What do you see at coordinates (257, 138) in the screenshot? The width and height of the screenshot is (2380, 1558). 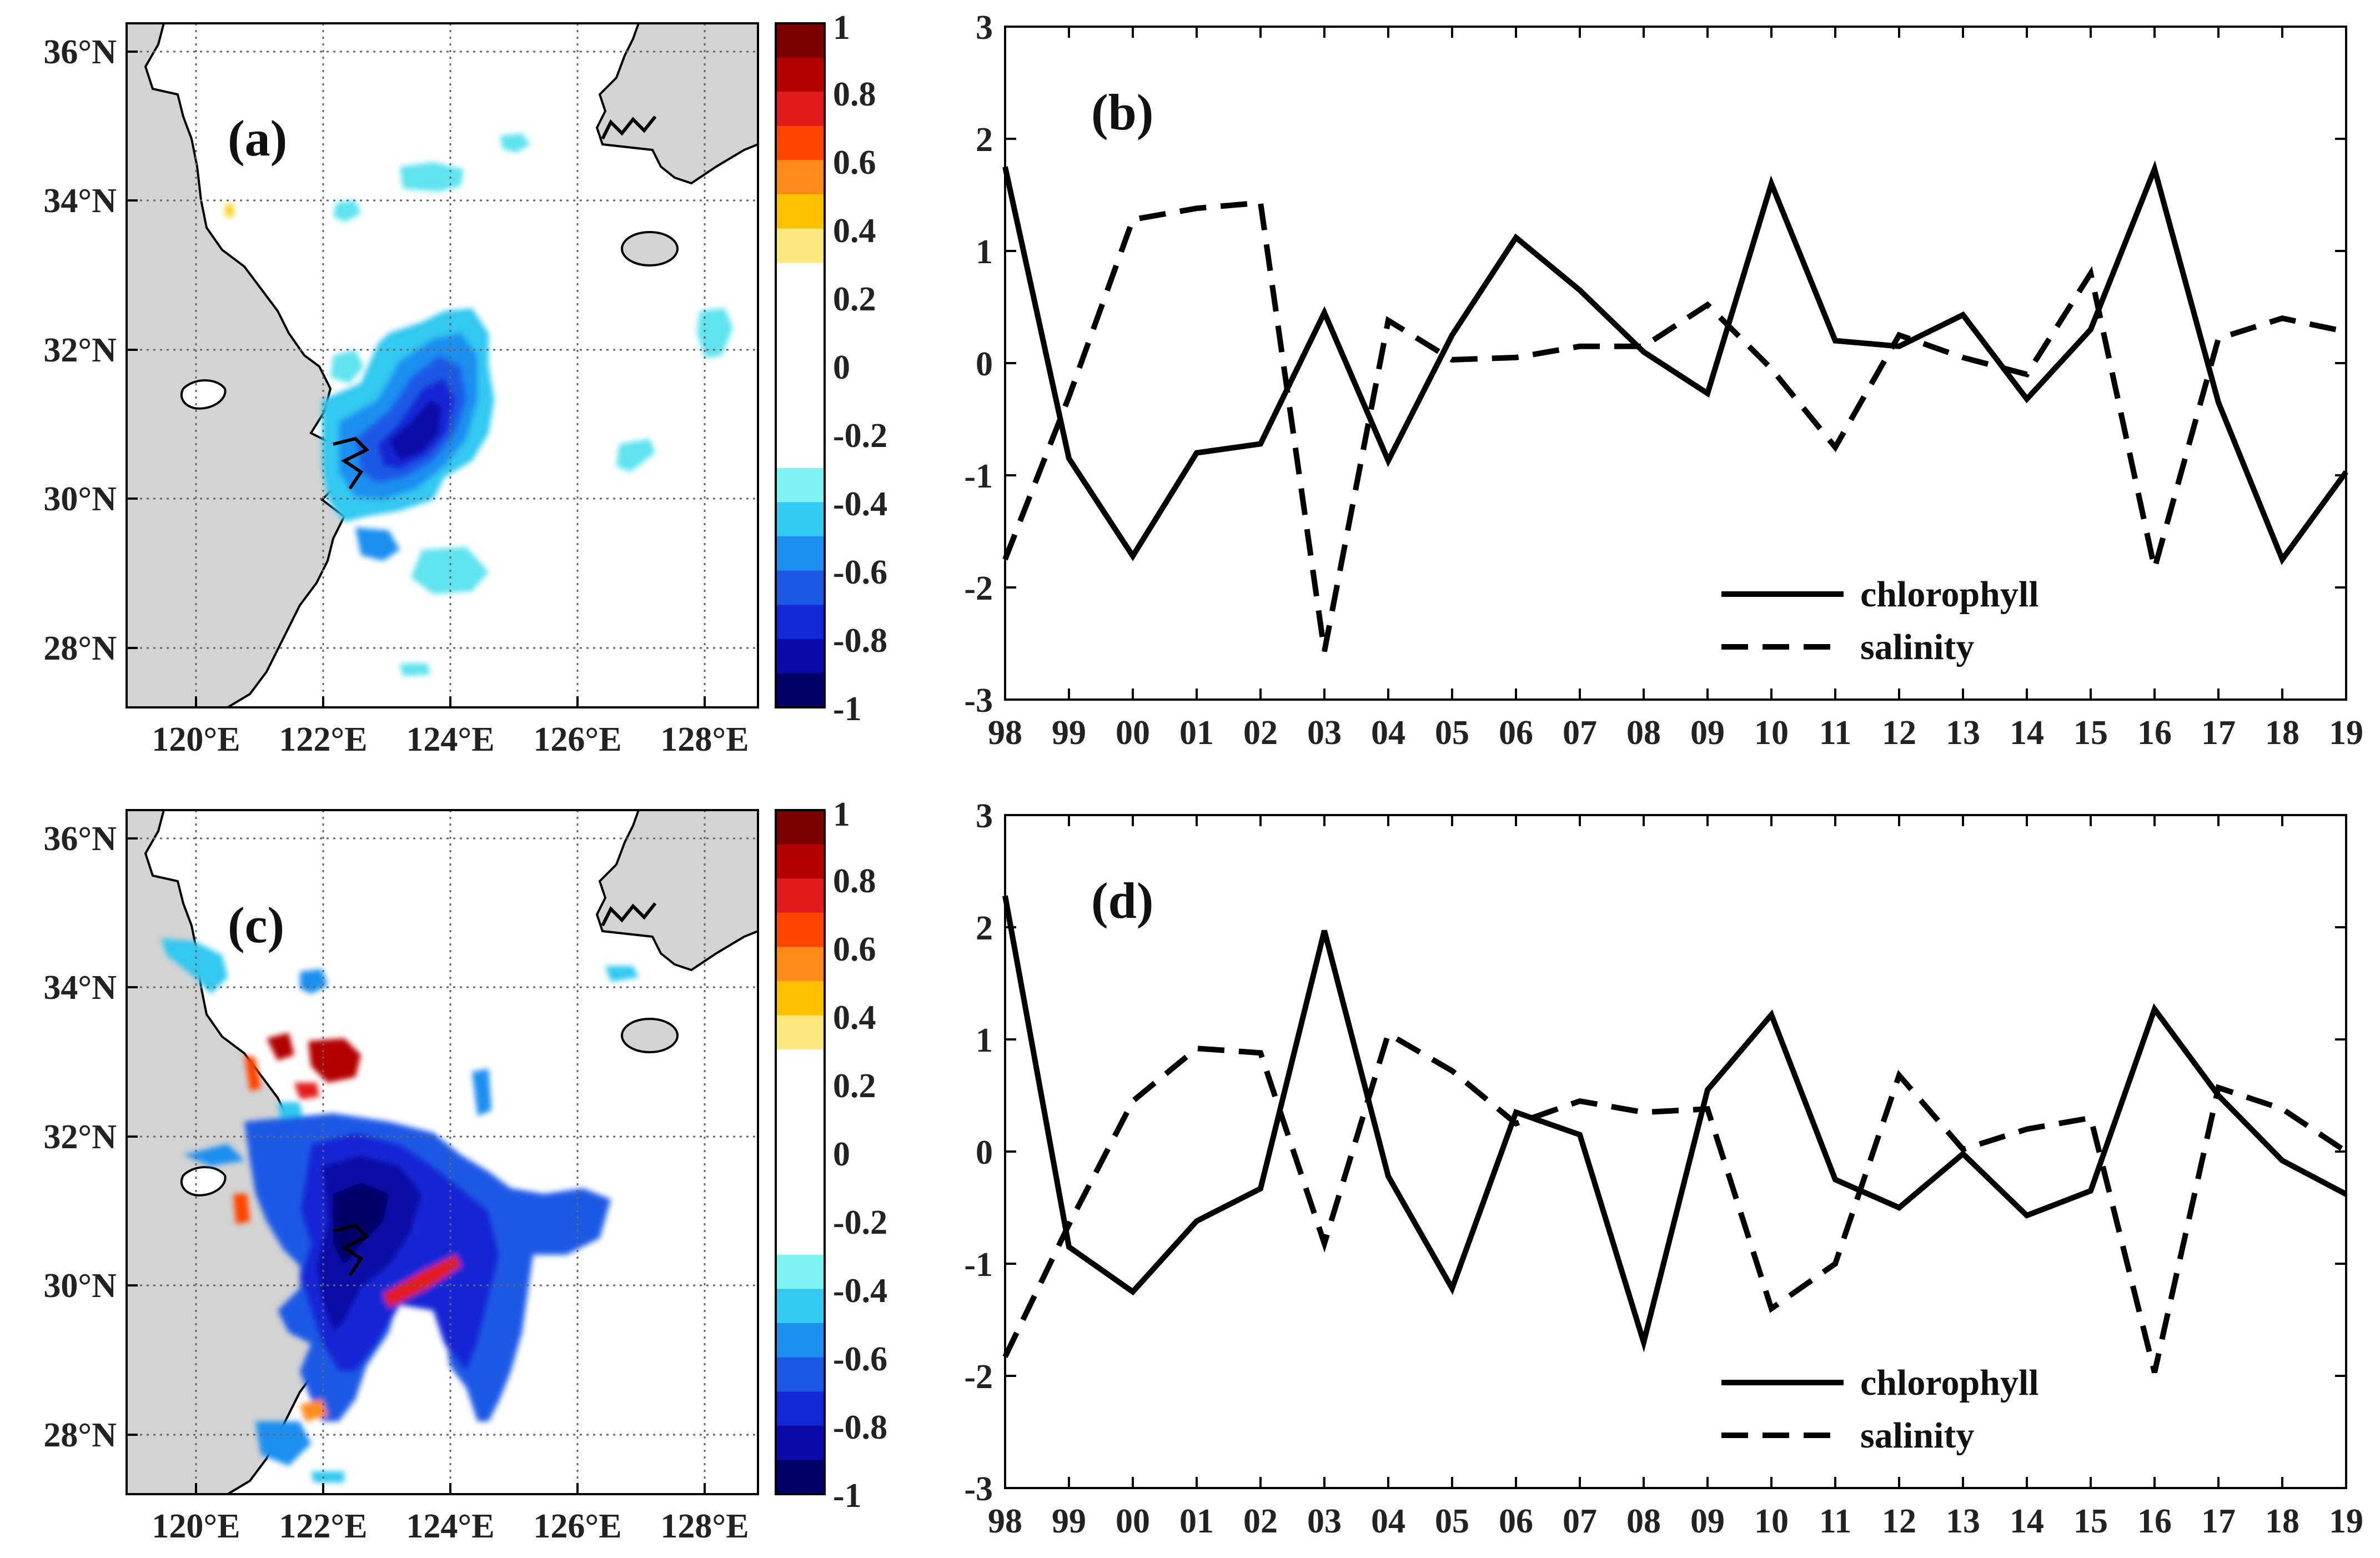 I see `map-a-panel-label: (a)` at bounding box center [257, 138].